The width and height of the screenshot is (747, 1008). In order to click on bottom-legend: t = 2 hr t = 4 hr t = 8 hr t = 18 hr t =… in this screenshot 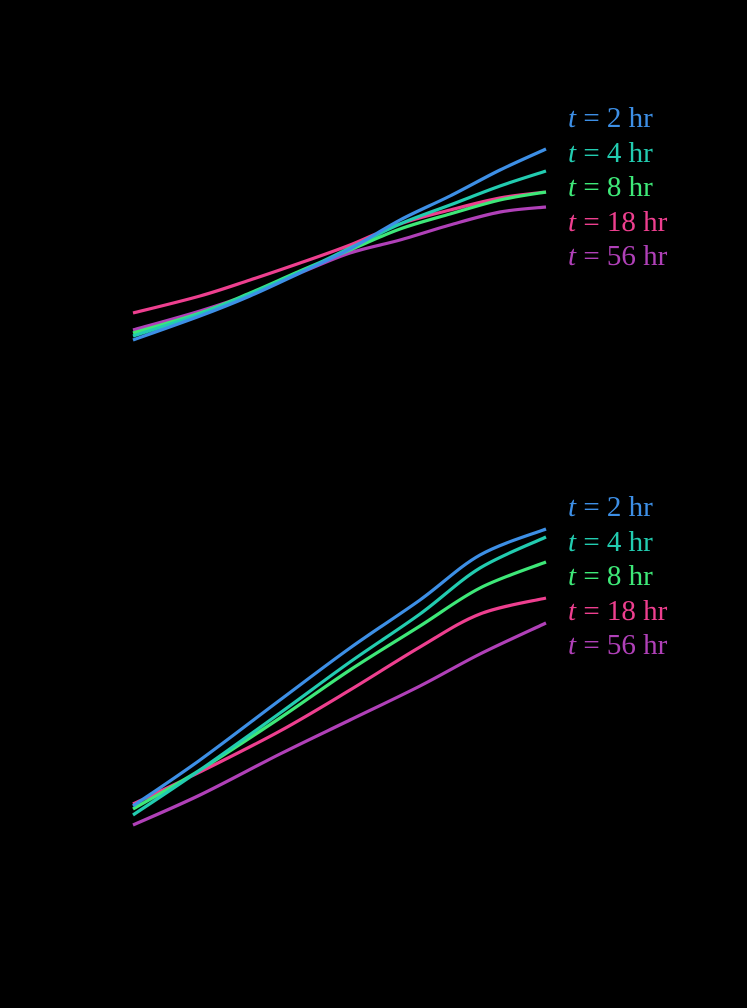, I will do `click(617, 576)`.